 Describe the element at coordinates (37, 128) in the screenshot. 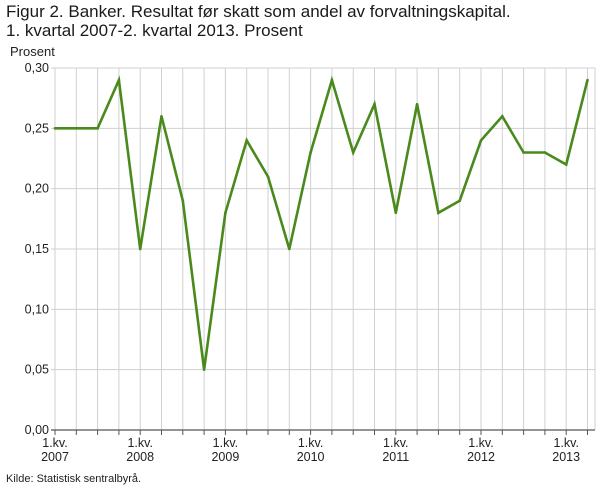

I see `y-tick-label: 0,25` at that location.